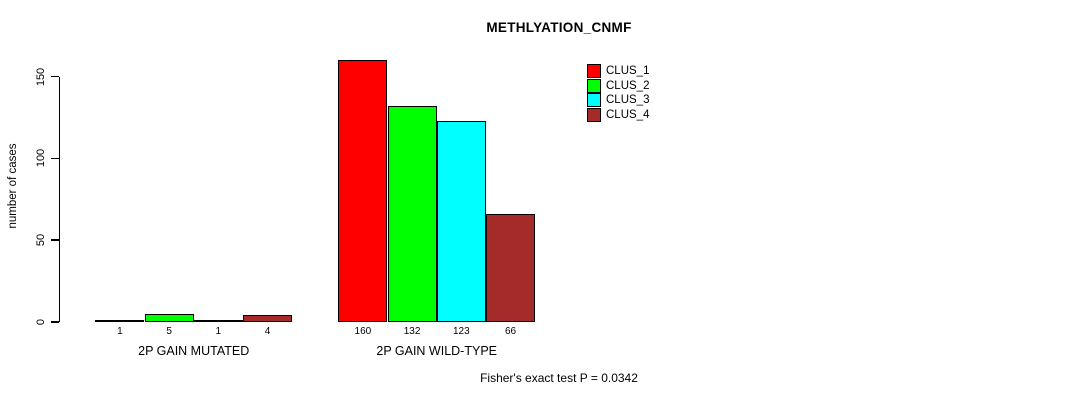 This screenshot has width=1090, height=400. Describe the element at coordinates (41, 76) in the screenshot. I see `y-axis-tick-label: 150` at that location.